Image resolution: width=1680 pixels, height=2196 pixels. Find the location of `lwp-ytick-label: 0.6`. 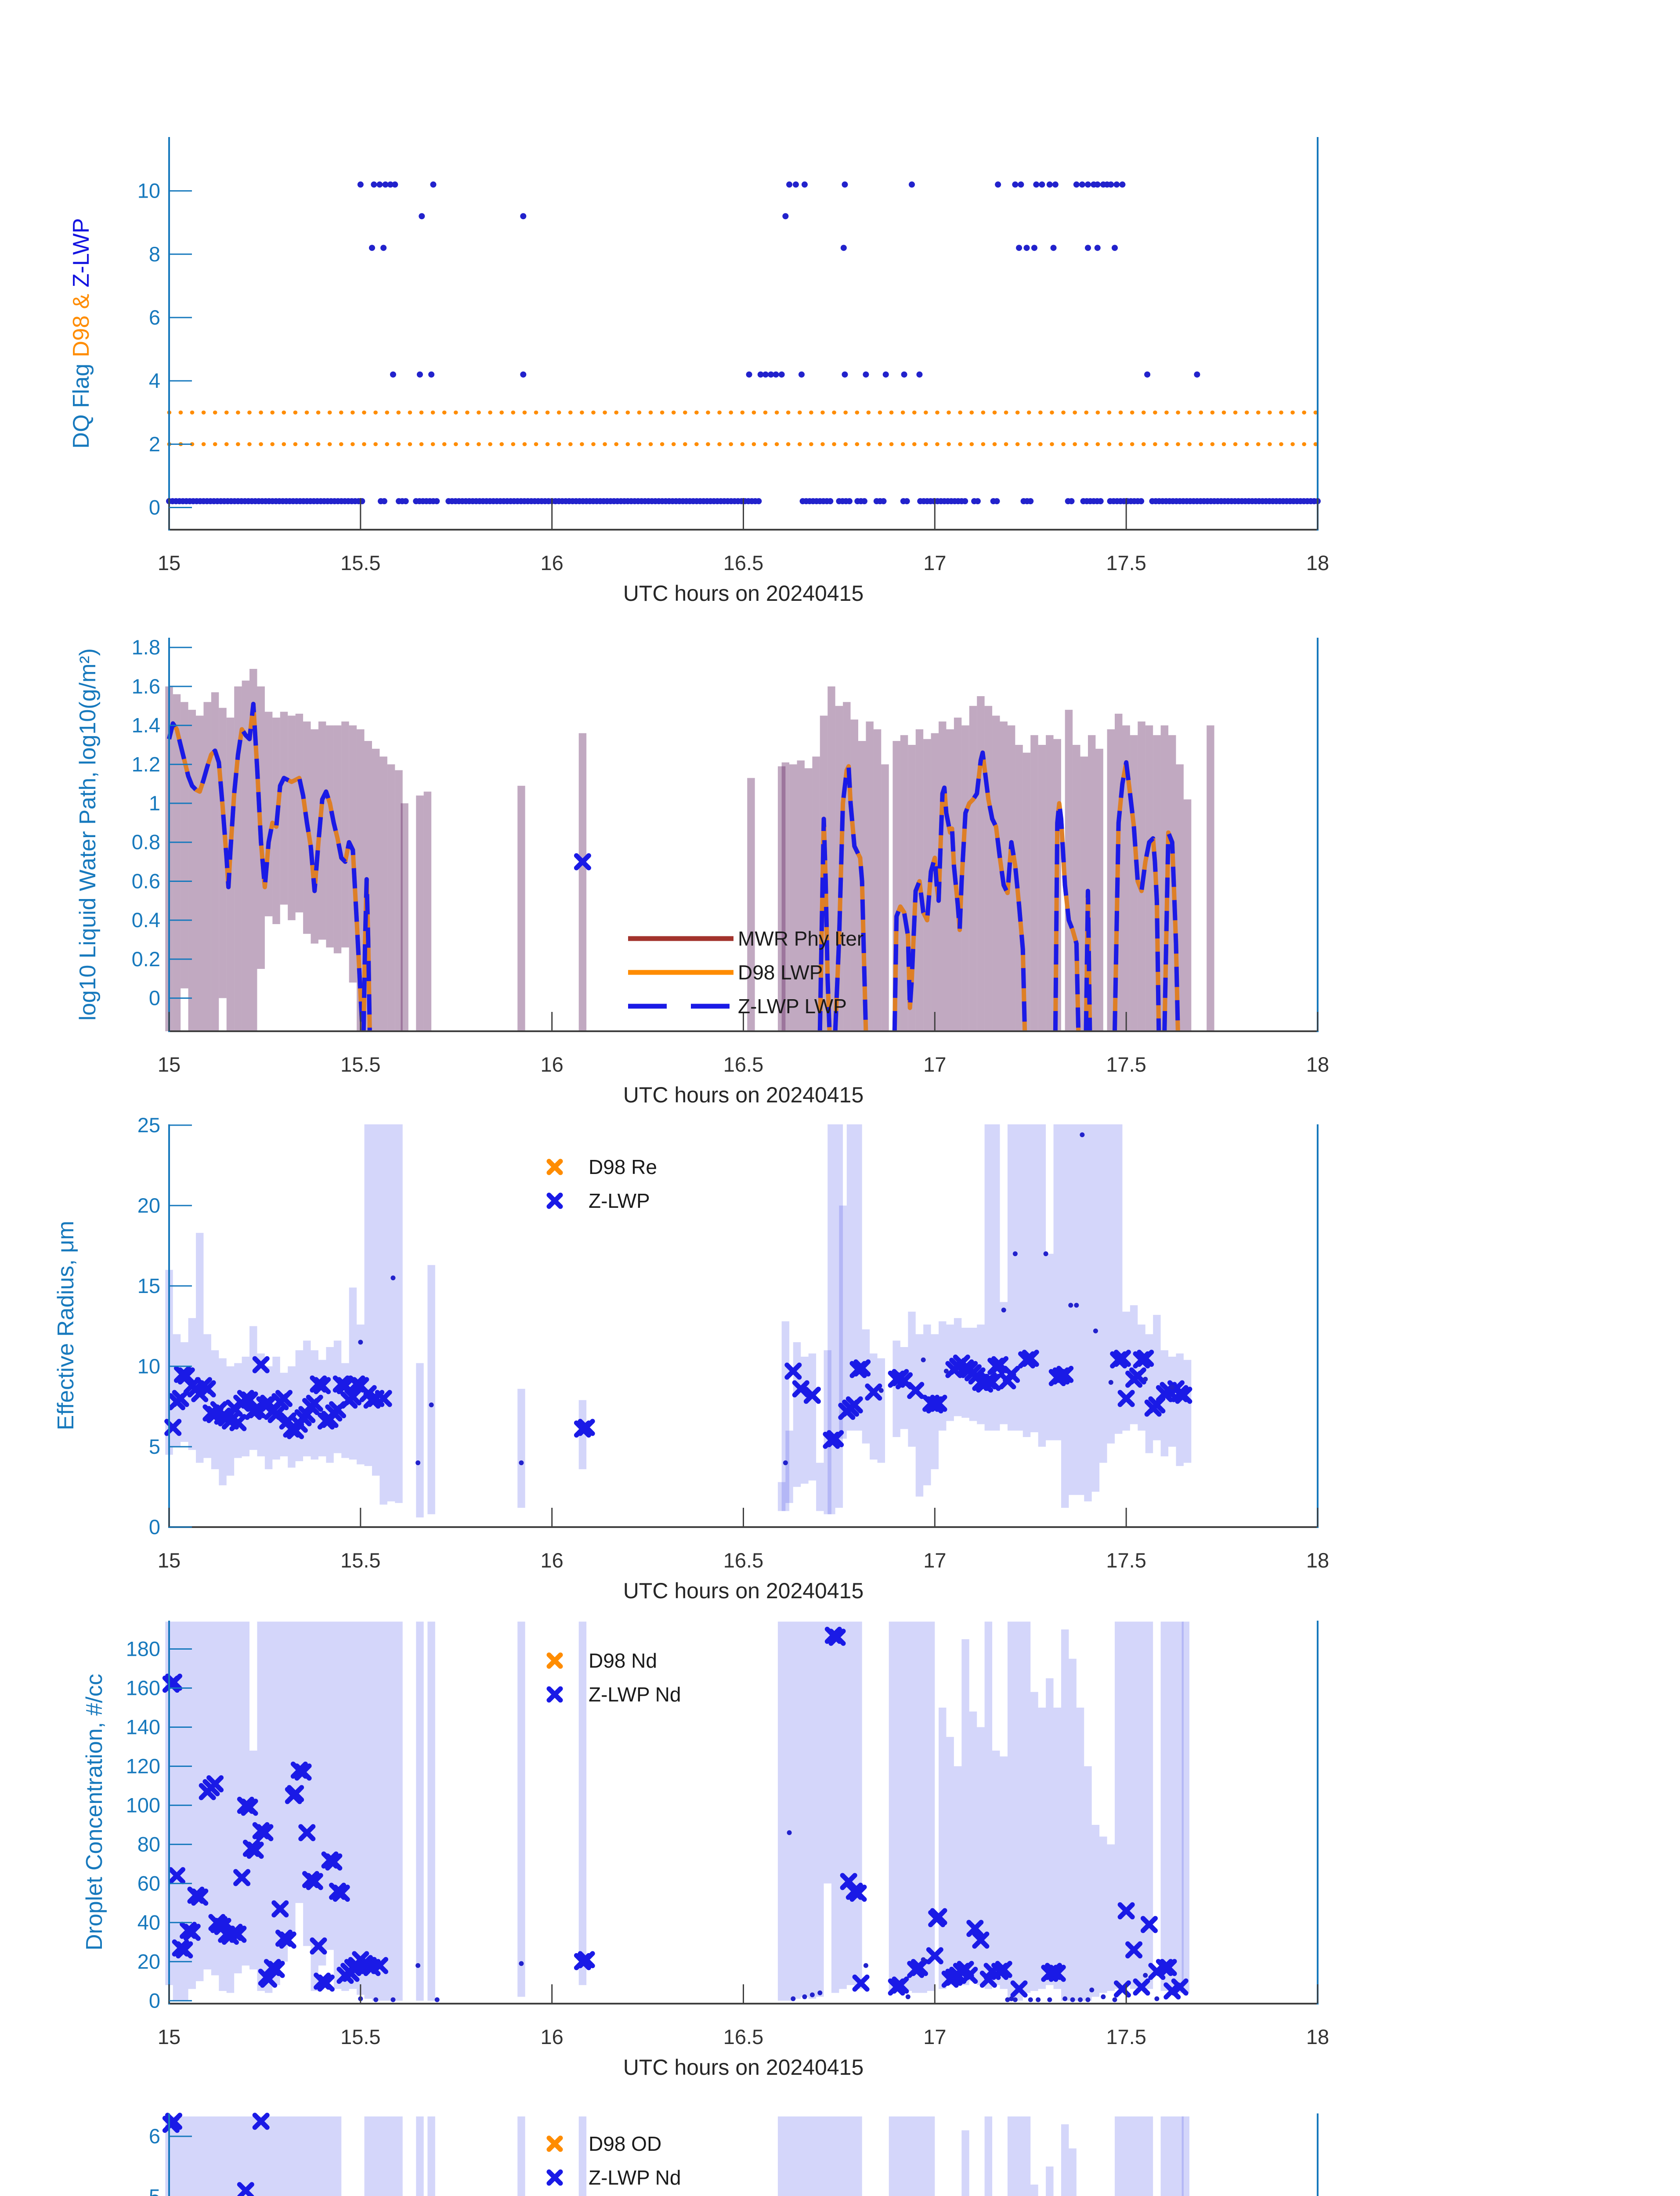

lwp-ytick-label: 0.6 is located at coordinates (146, 880).